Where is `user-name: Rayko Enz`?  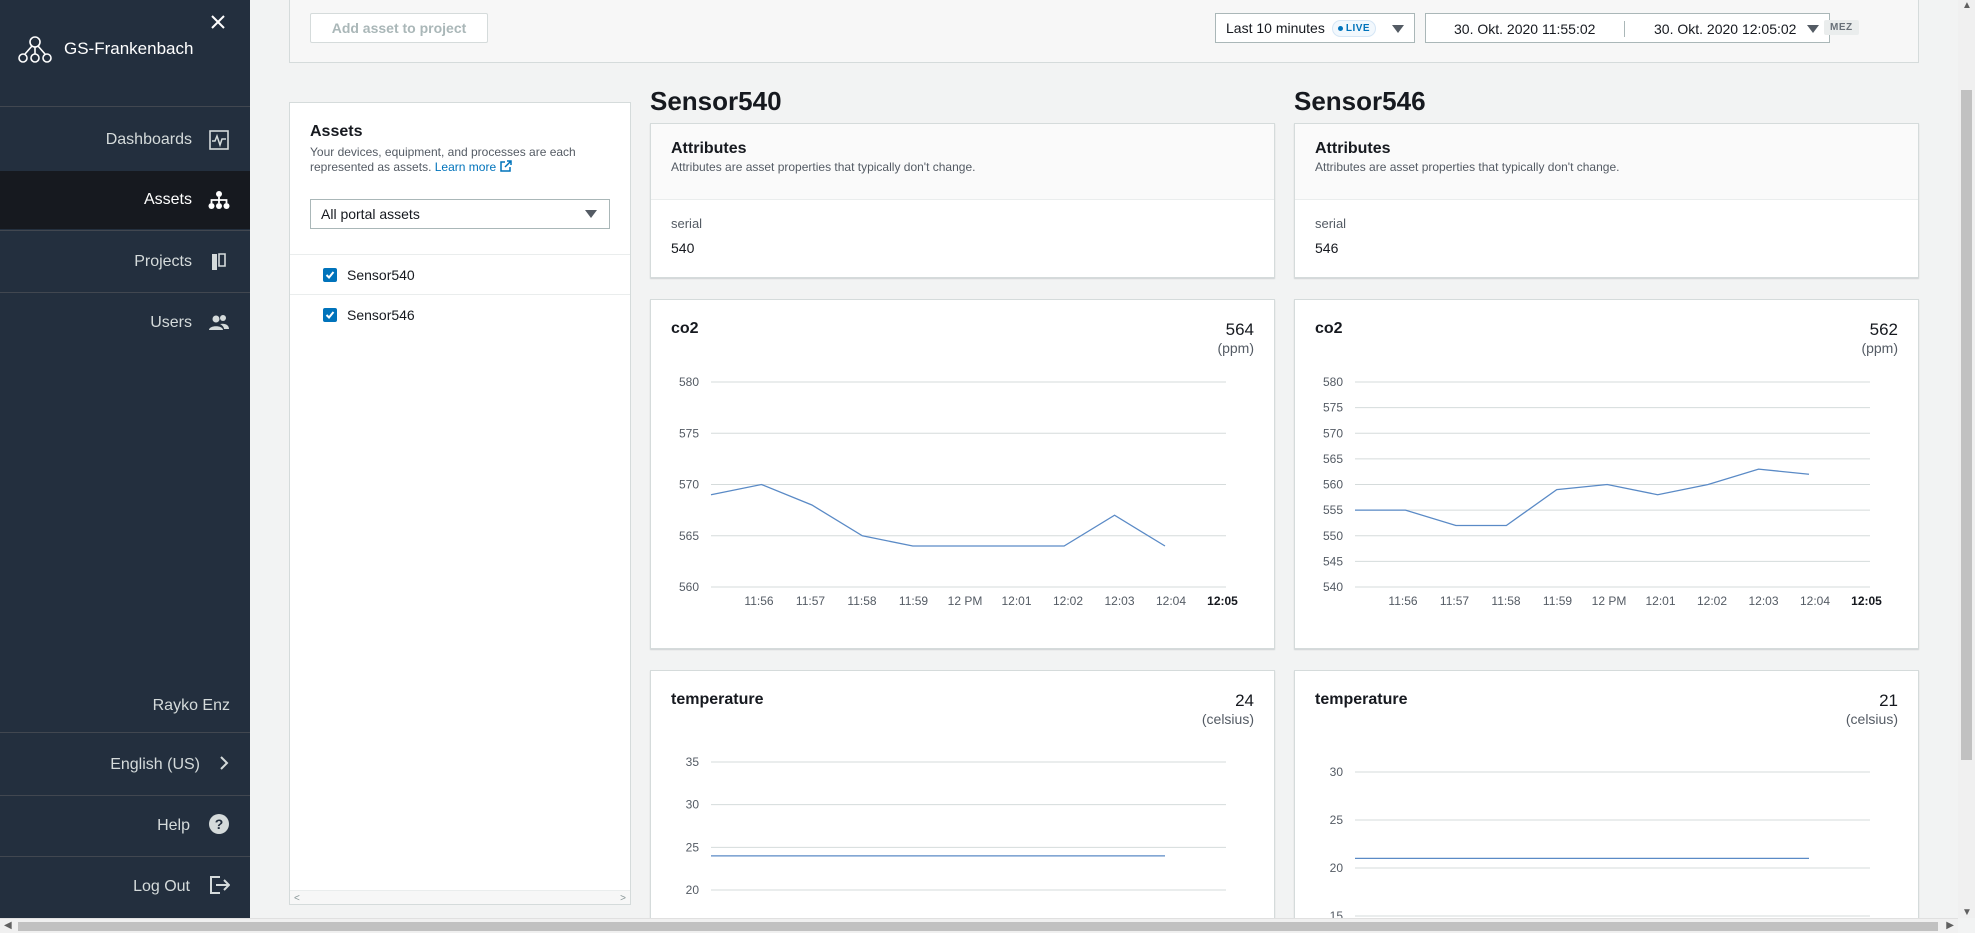 user-name: Rayko Enz is located at coordinates (191, 705).